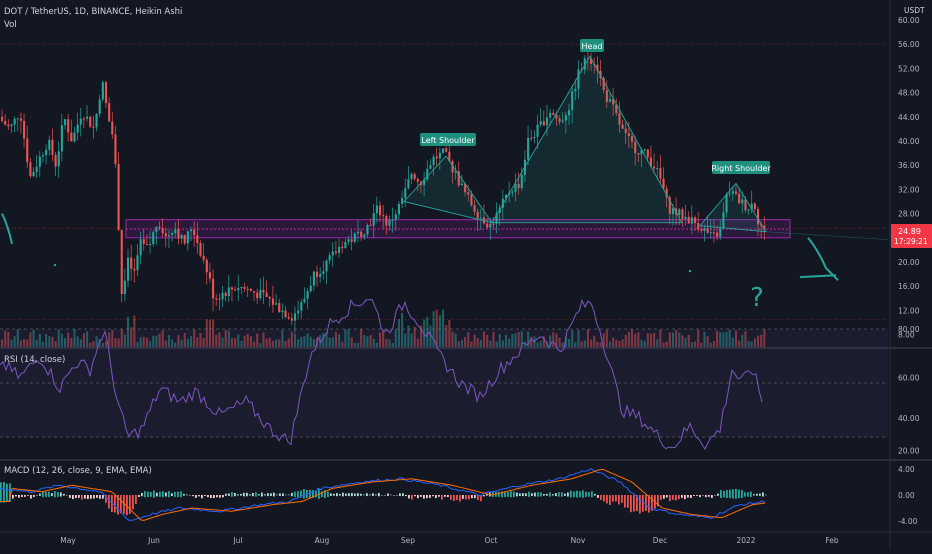 The image size is (932, 554). Describe the element at coordinates (906, 335) in the screenshot. I see `price-tick-label: 8.00` at that location.